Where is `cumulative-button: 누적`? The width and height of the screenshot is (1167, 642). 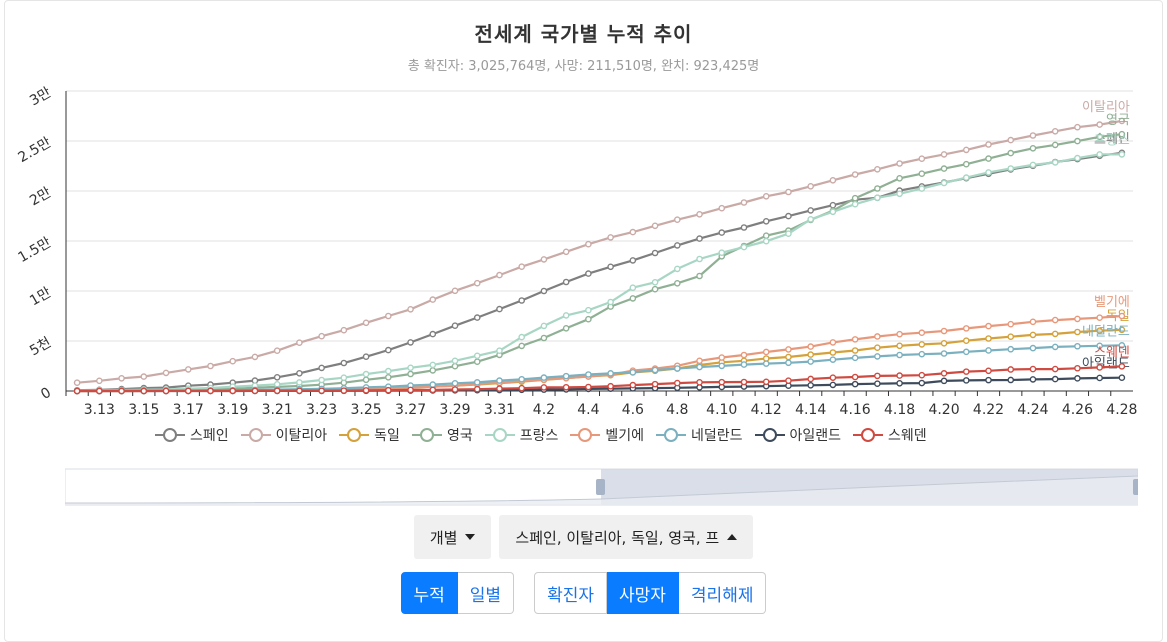
cumulative-button: 누적 is located at coordinates (429, 593).